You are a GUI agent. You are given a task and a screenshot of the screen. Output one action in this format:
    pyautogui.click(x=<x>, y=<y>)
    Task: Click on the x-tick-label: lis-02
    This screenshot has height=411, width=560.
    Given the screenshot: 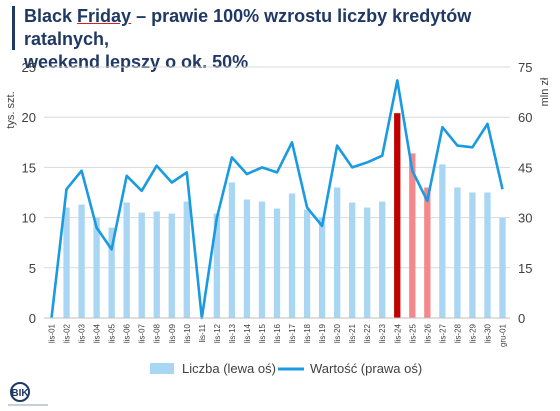 What is the action you would take?
    pyautogui.click(x=67, y=333)
    